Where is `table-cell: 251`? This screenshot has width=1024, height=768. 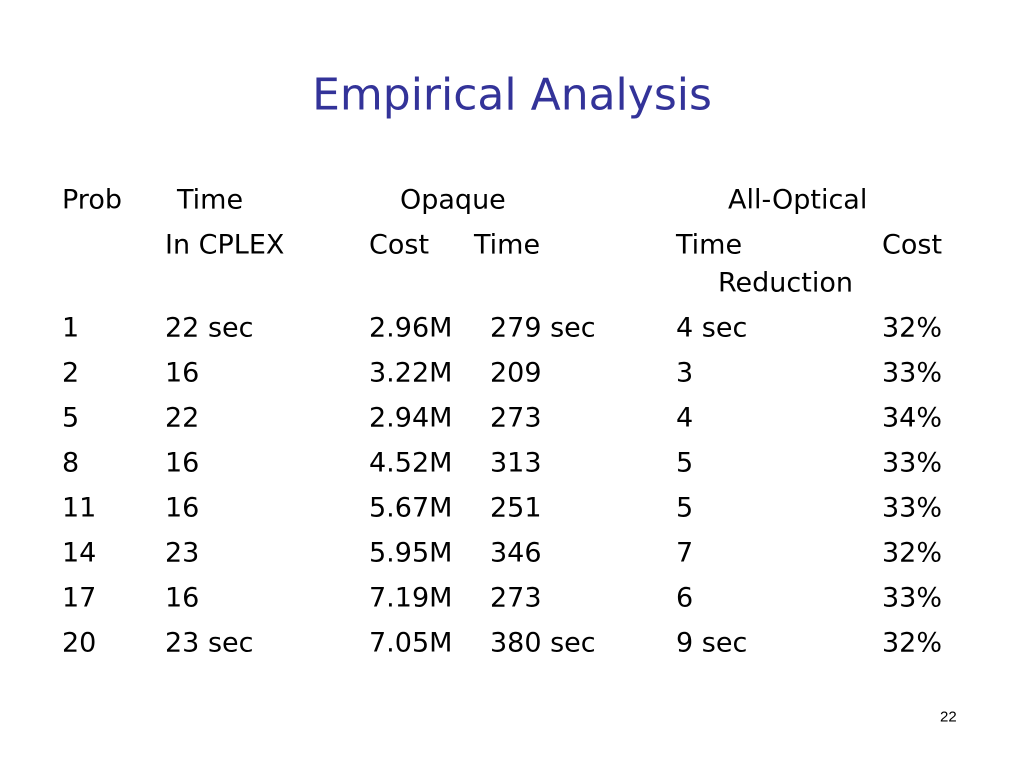
table-cell: 251 is located at coordinates (516, 508).